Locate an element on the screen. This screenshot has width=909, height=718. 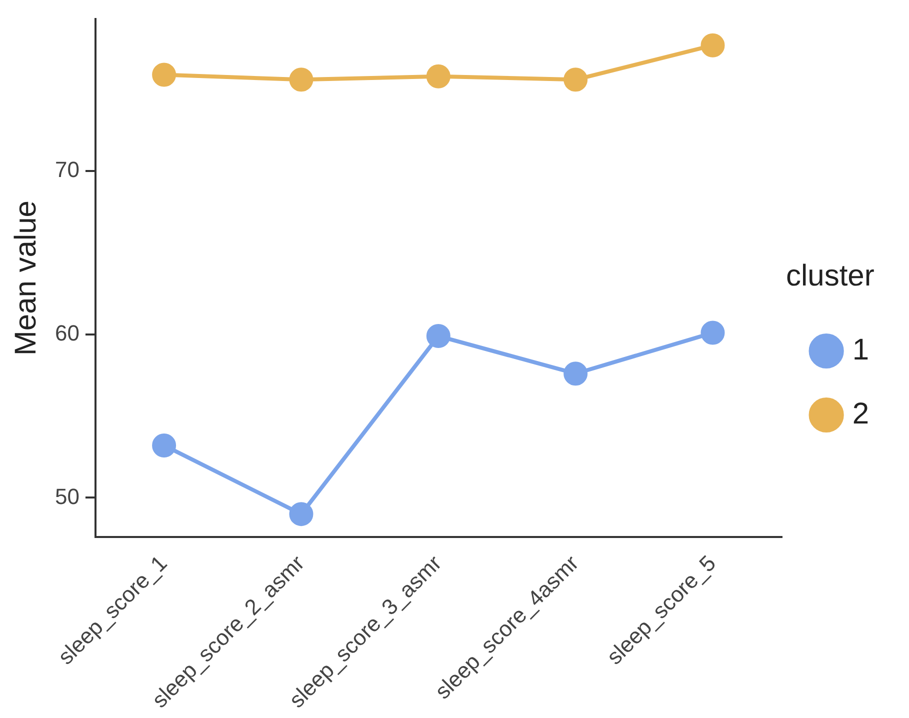
y-tick-label: 70 is located at coordinates (67, 169).